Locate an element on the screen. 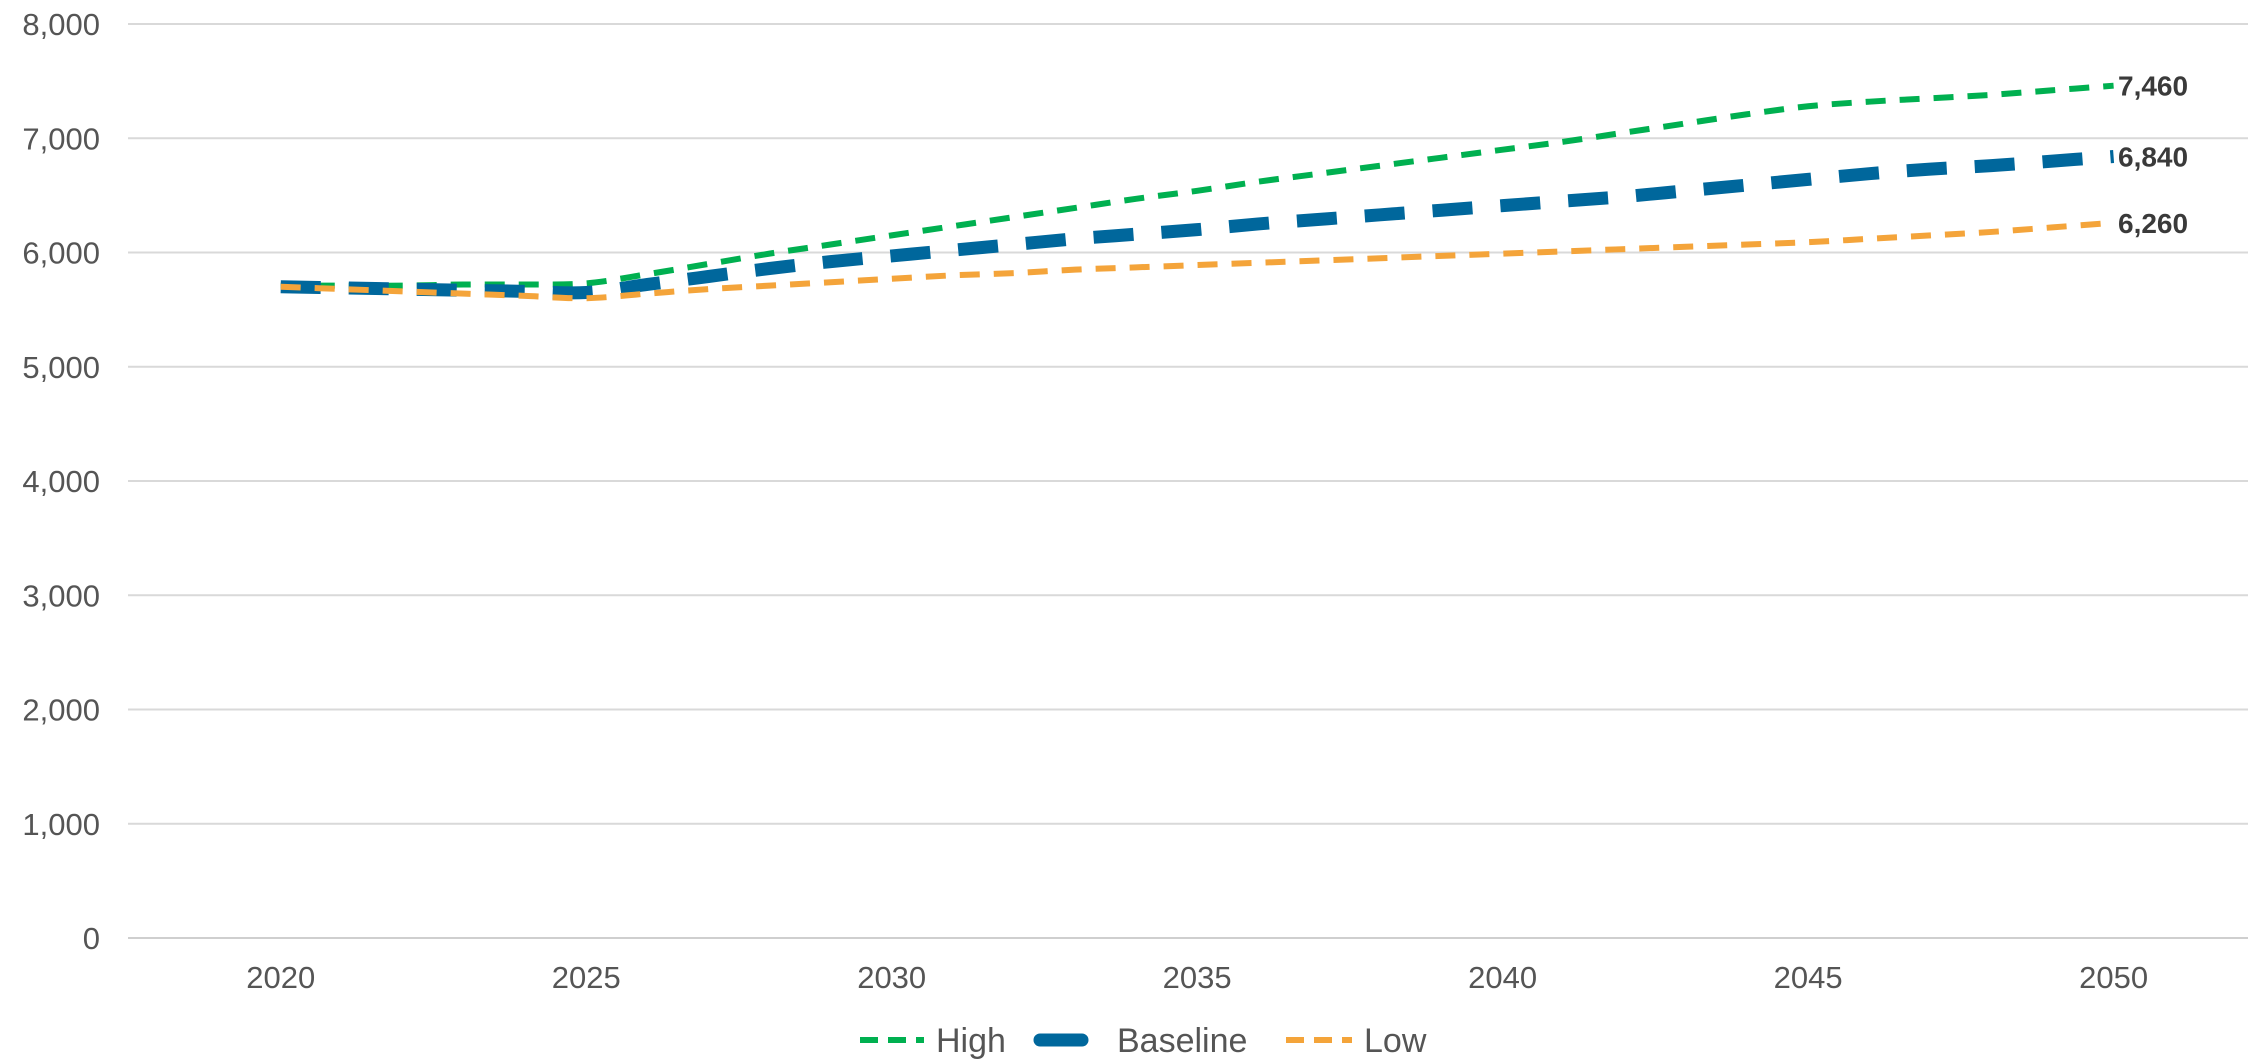 This screenshot has width=2252, height=1060. legend-item-high: High is located at coordinates (933, 1041).